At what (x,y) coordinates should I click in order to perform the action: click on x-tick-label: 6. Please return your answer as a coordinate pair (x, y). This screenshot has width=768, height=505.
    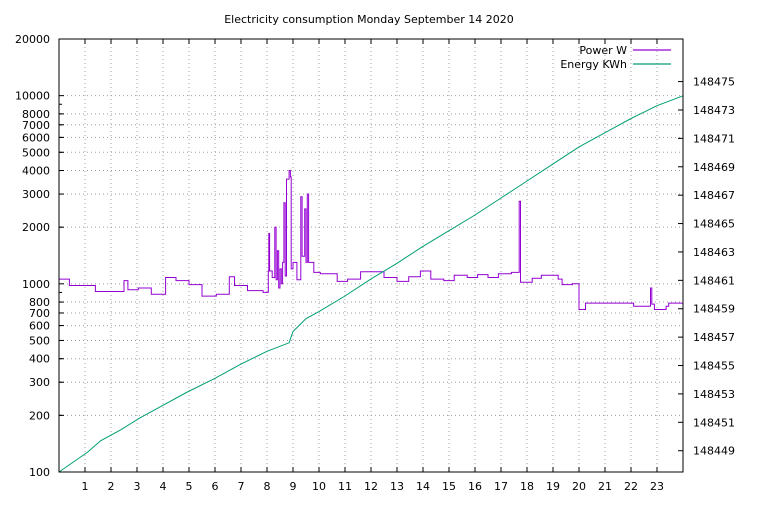
    Looking at the image, I should click on (215, 486).